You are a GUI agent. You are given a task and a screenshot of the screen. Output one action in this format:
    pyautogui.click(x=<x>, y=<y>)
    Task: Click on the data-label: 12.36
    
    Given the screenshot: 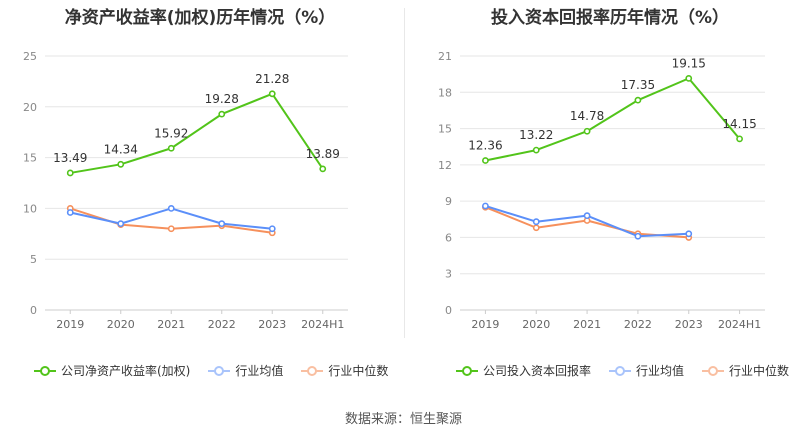 What is the action you would take?
    pyautogui.click(x=485, y=146)
    